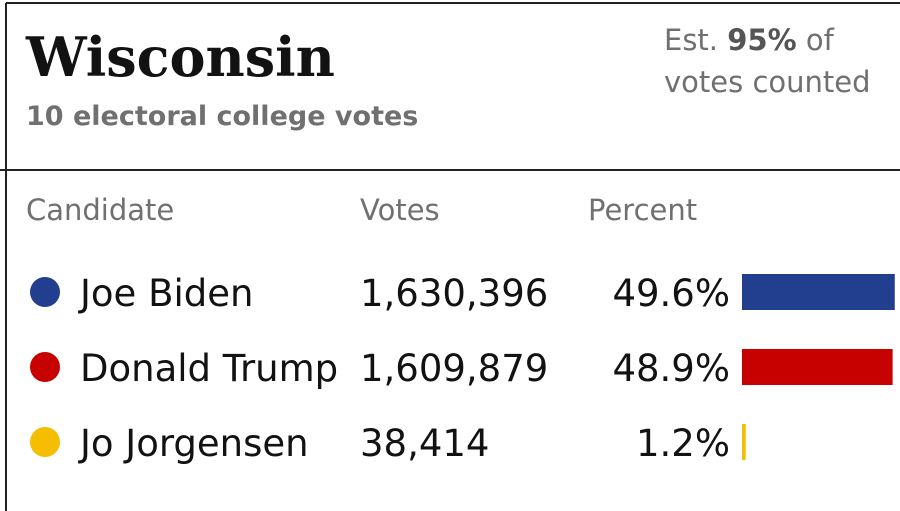  I want to click on title: Wisconsin, so click(180, 57).